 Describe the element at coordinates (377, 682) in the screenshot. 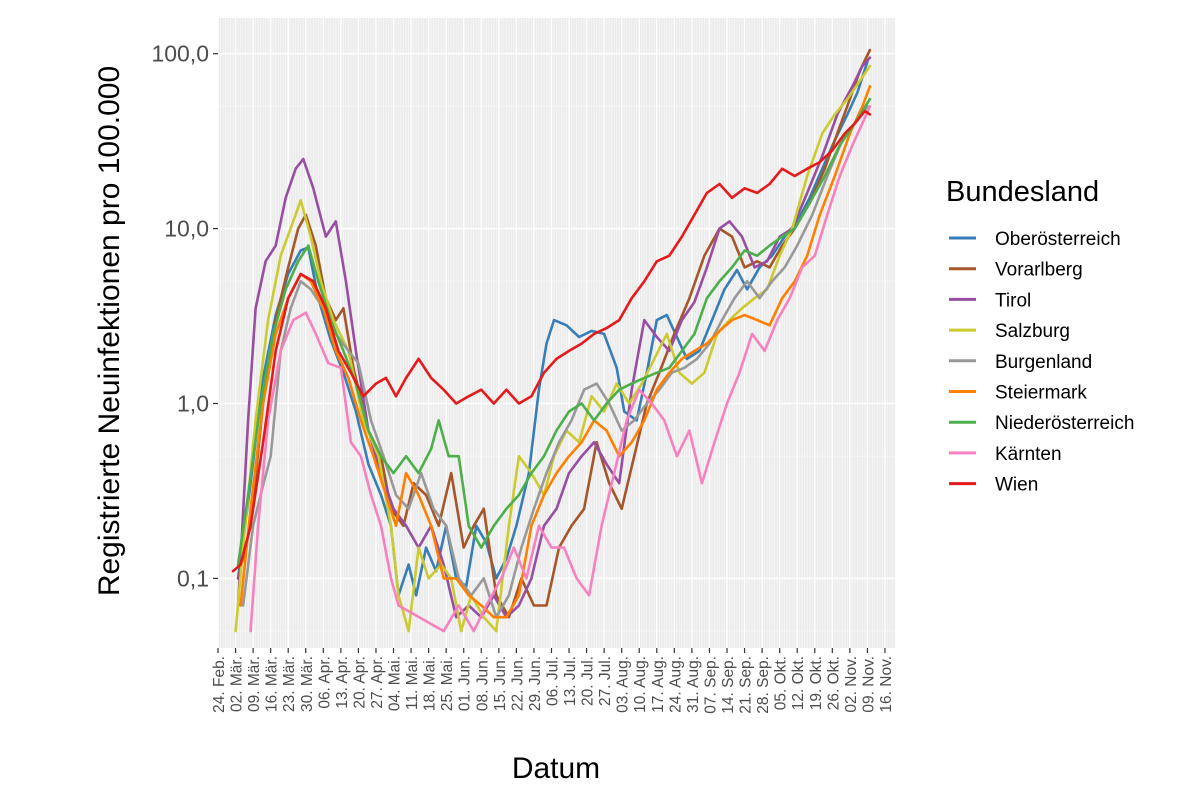

I see `x-tick-label: 27. Apr.` at that location.